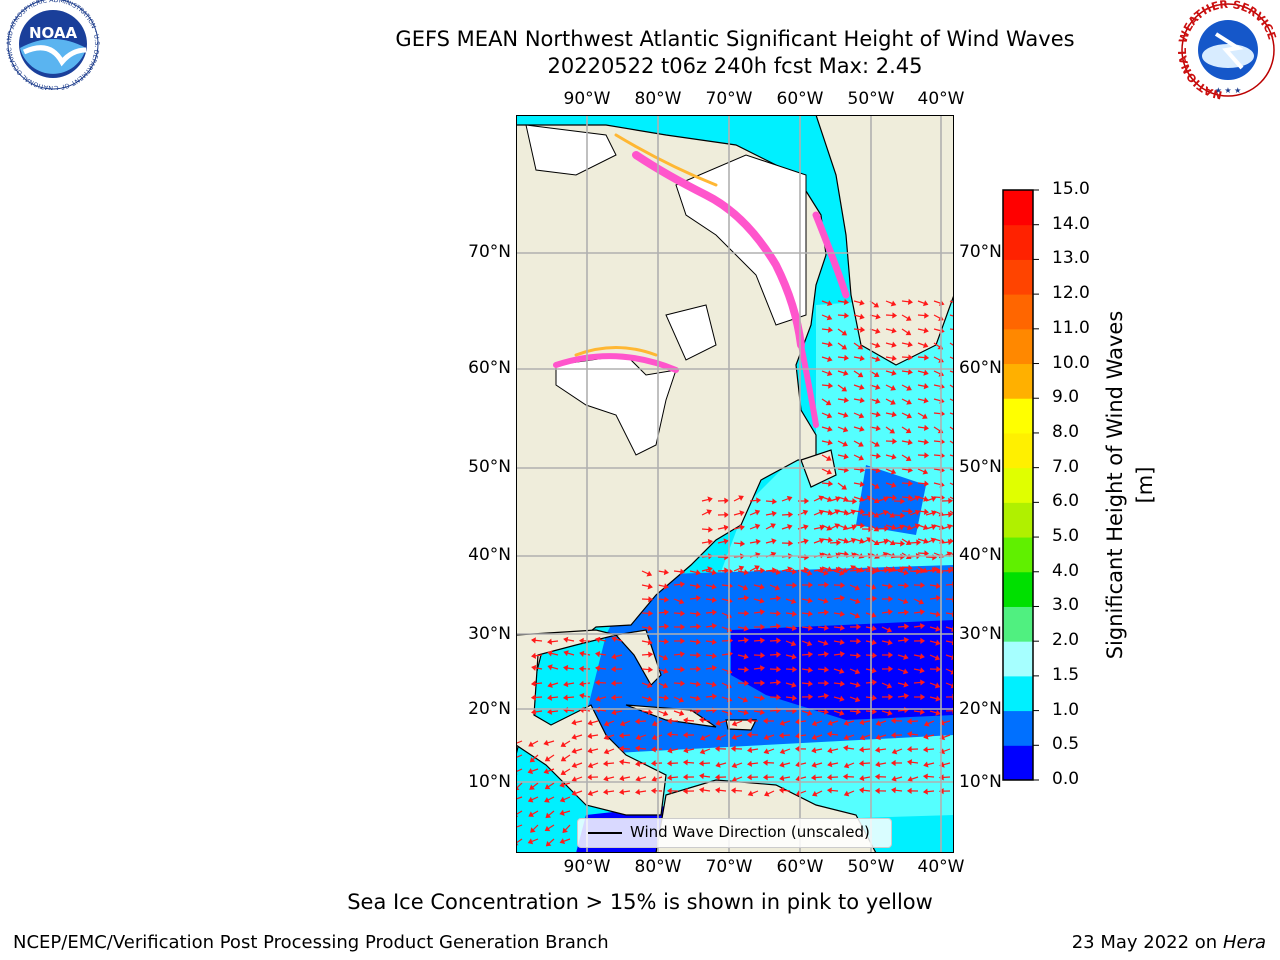 Image resolution: width=1280 pixels, height=960 pixels. What do you see at coordinates (980, 555) in the screenshot?
I see `lat-label-right: 40°N` at bounding box center [980, 555].